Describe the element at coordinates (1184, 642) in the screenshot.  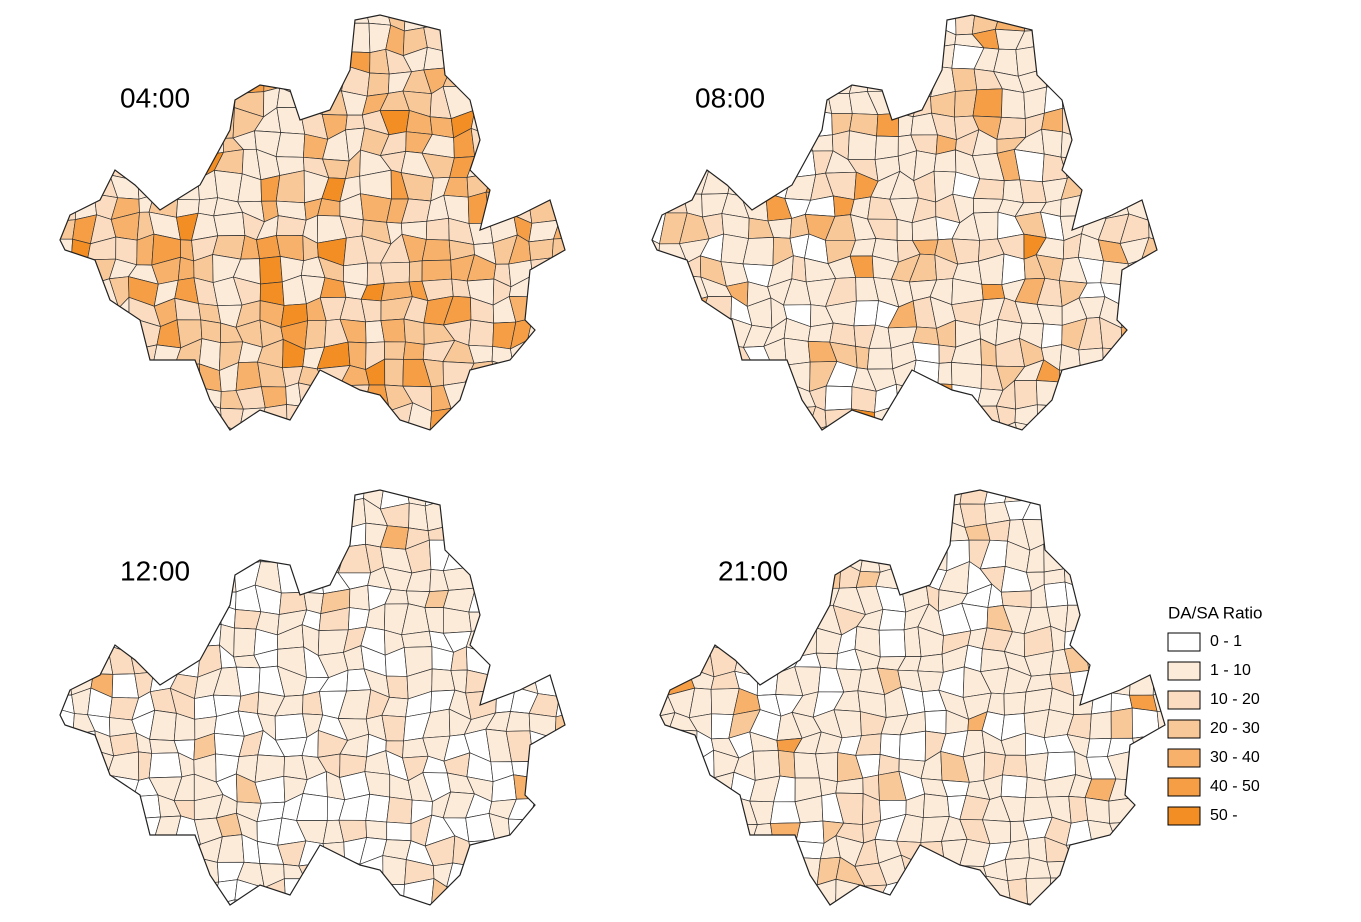
I see `legend-swatch` at that location.